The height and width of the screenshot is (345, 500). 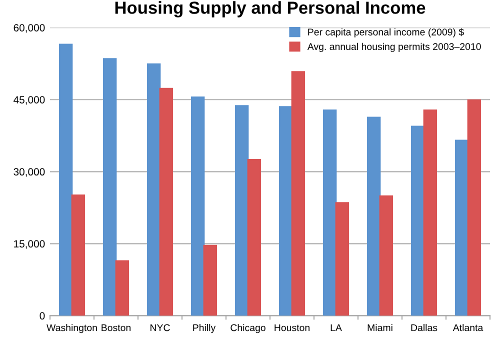 What do you see at coordinates (42, 316) in the screenshot?
I see `y-tick-label: 0` at bounding box center [42, 316].